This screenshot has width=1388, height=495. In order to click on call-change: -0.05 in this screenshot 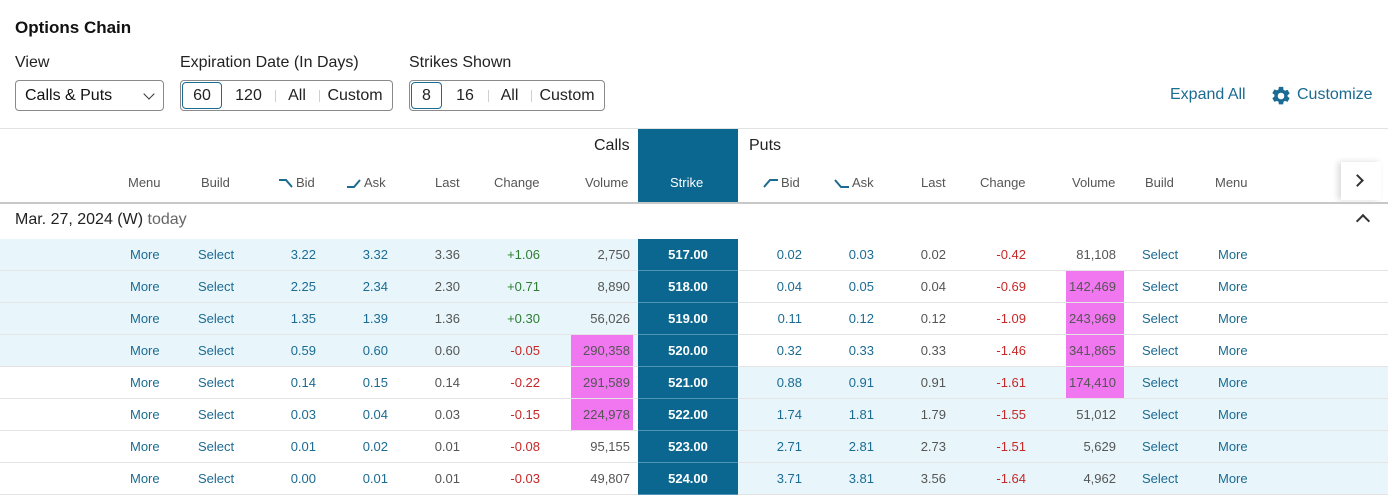, I will do `click(525, 350)`.